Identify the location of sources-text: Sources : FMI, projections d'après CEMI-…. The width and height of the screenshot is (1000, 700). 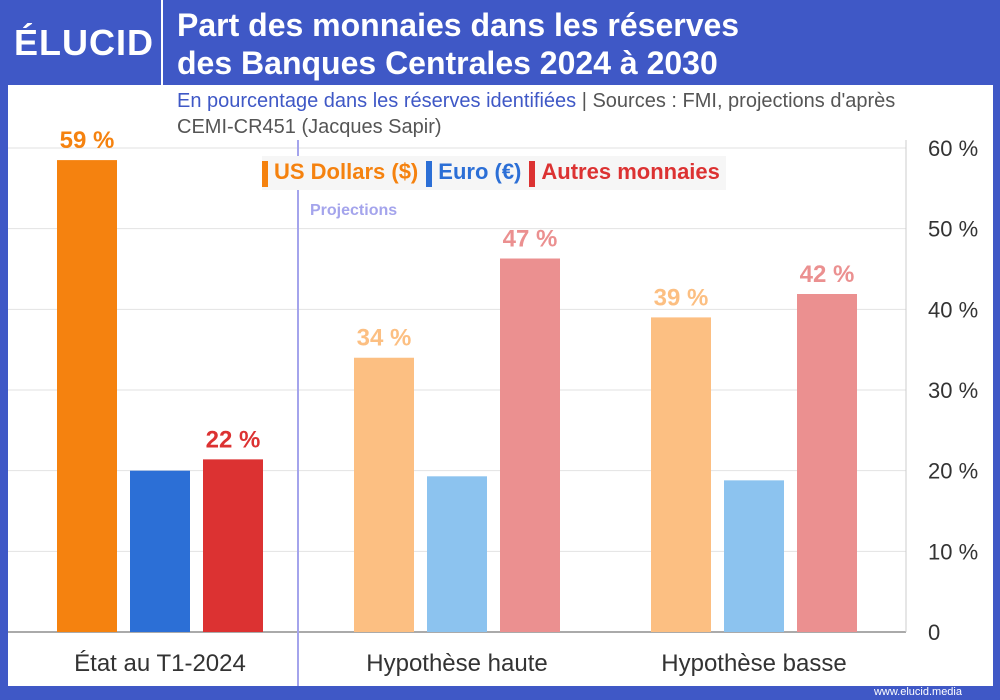
(536, 114).